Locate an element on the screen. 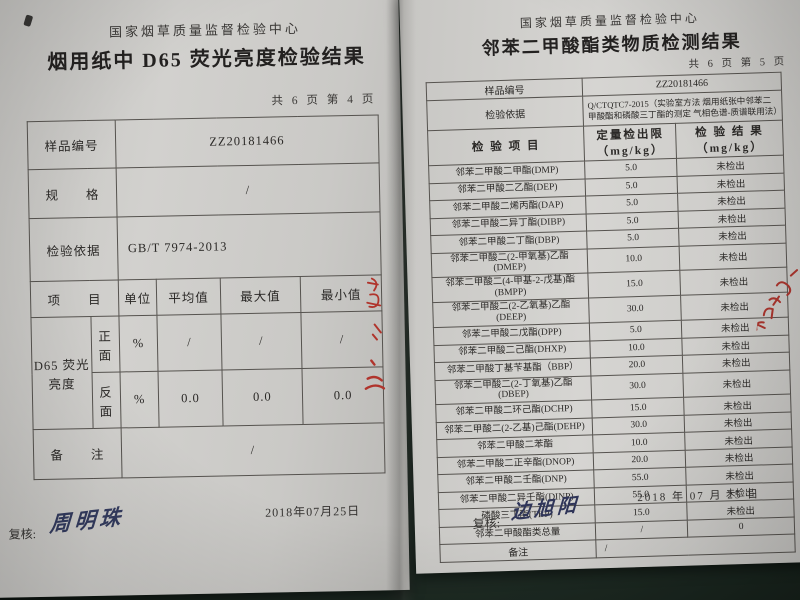  remark-label: 备 注 is located at coordinates (77, 453).